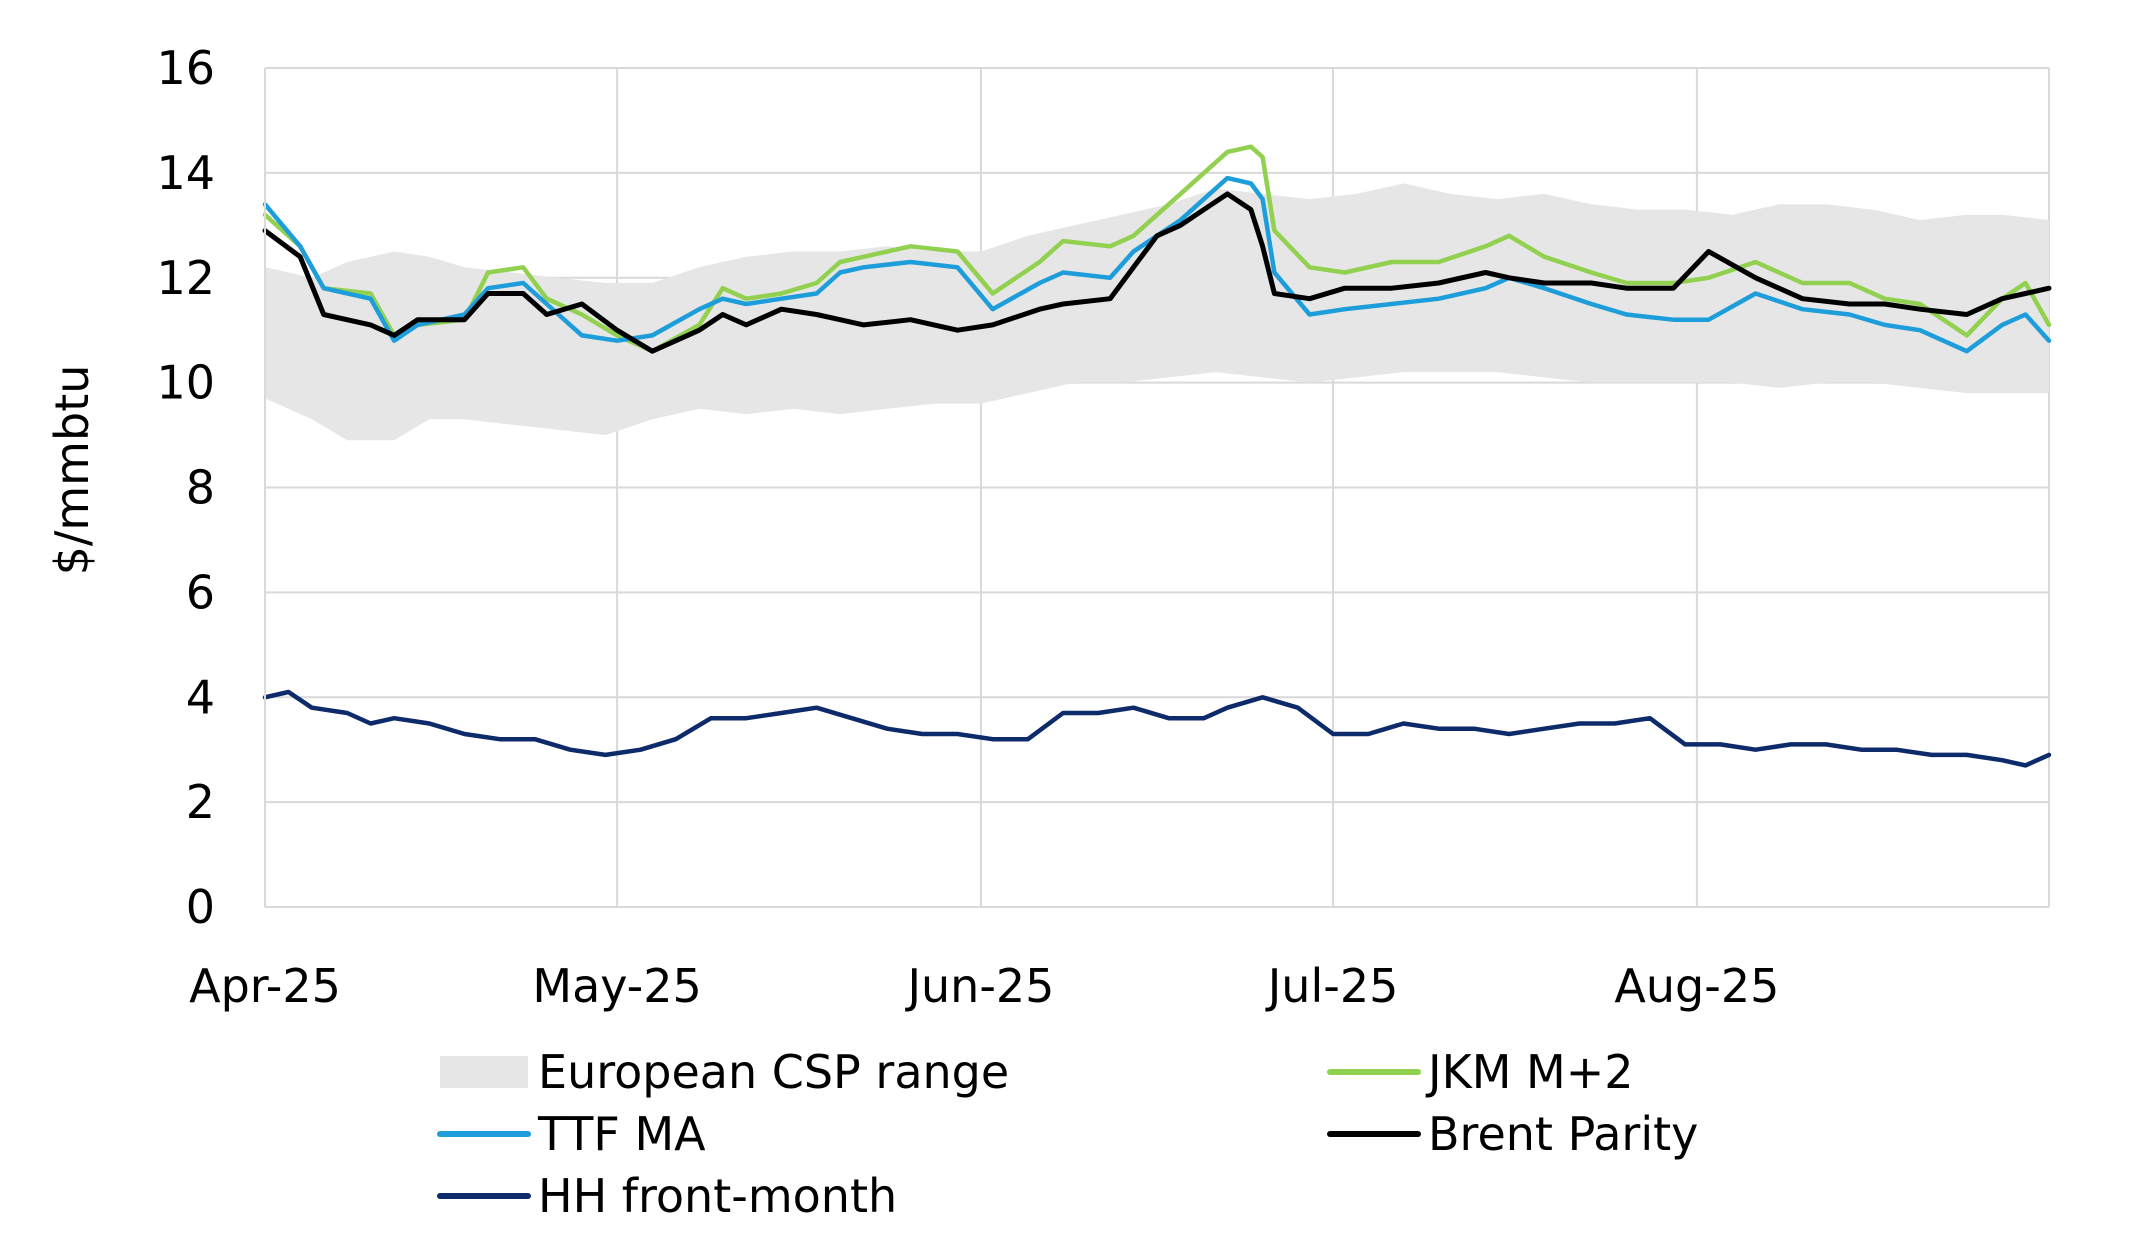  What do you see at coordinates (185, 383) in the screenshot?
I see `y-tick-label: 10` at bounding box center [185, 383].